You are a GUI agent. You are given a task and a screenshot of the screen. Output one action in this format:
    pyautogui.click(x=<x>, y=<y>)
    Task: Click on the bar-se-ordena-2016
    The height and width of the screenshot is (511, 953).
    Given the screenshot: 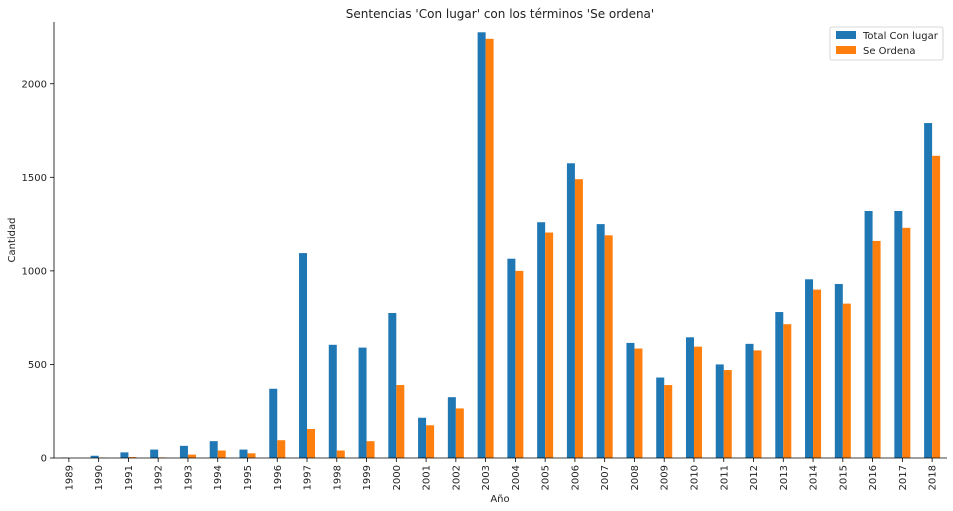 What is the action you would take?
    pyautogui.click(x=876, y=349)
    